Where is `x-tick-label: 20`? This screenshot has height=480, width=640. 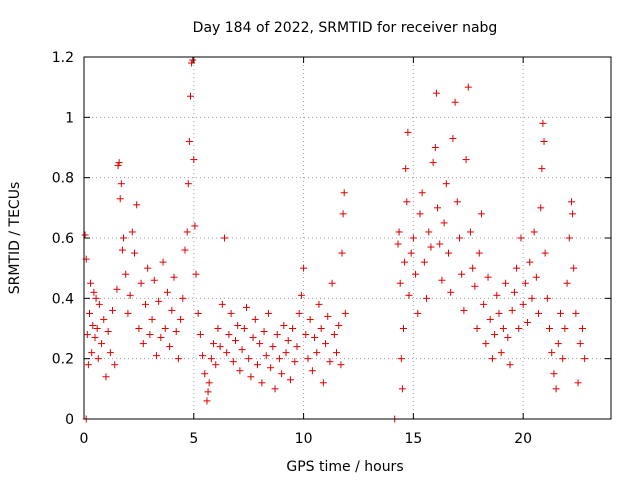
x-tick-label: 20 is located at coordinates (523, 439).